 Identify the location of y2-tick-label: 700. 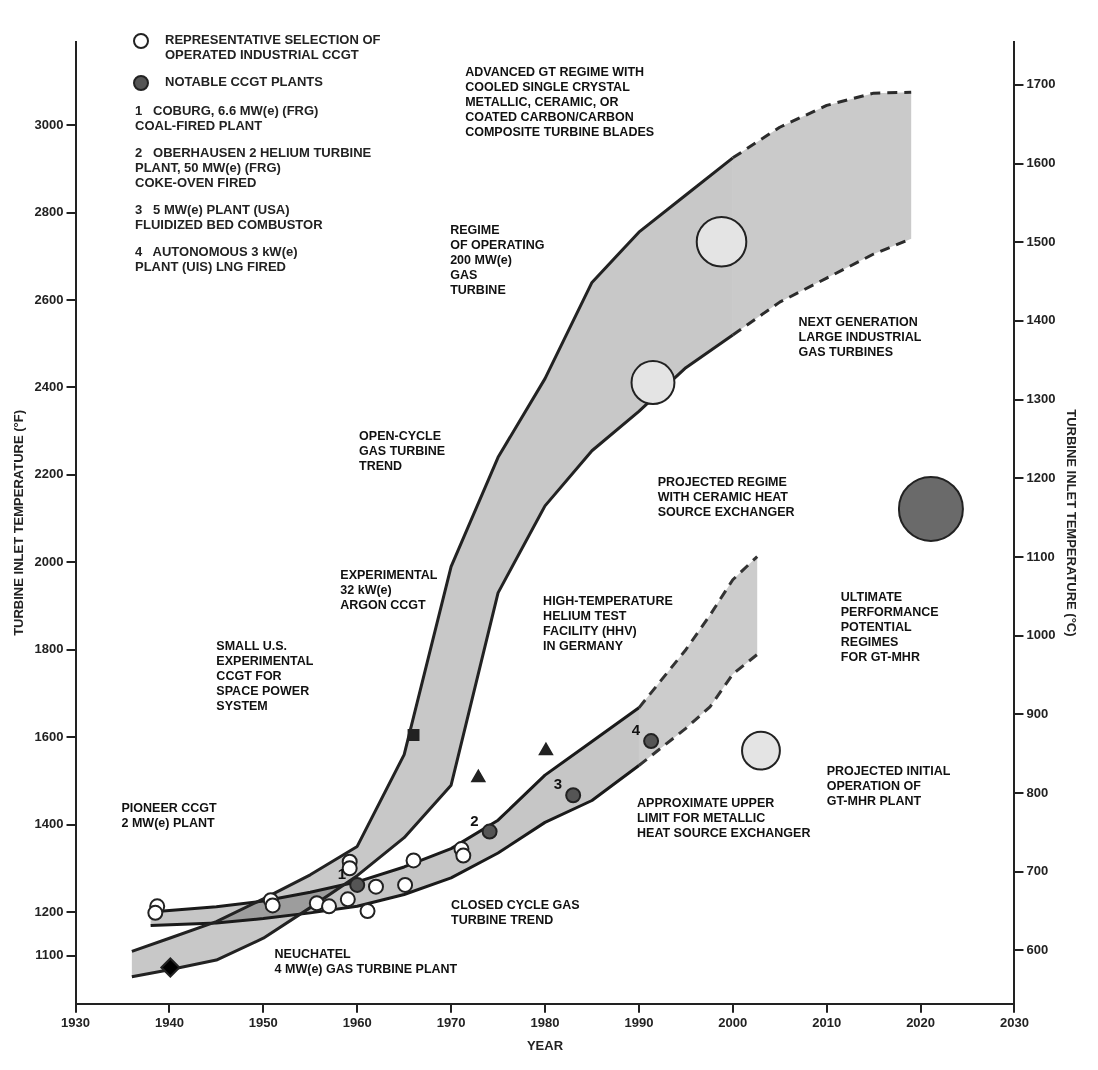
(1037, 871).